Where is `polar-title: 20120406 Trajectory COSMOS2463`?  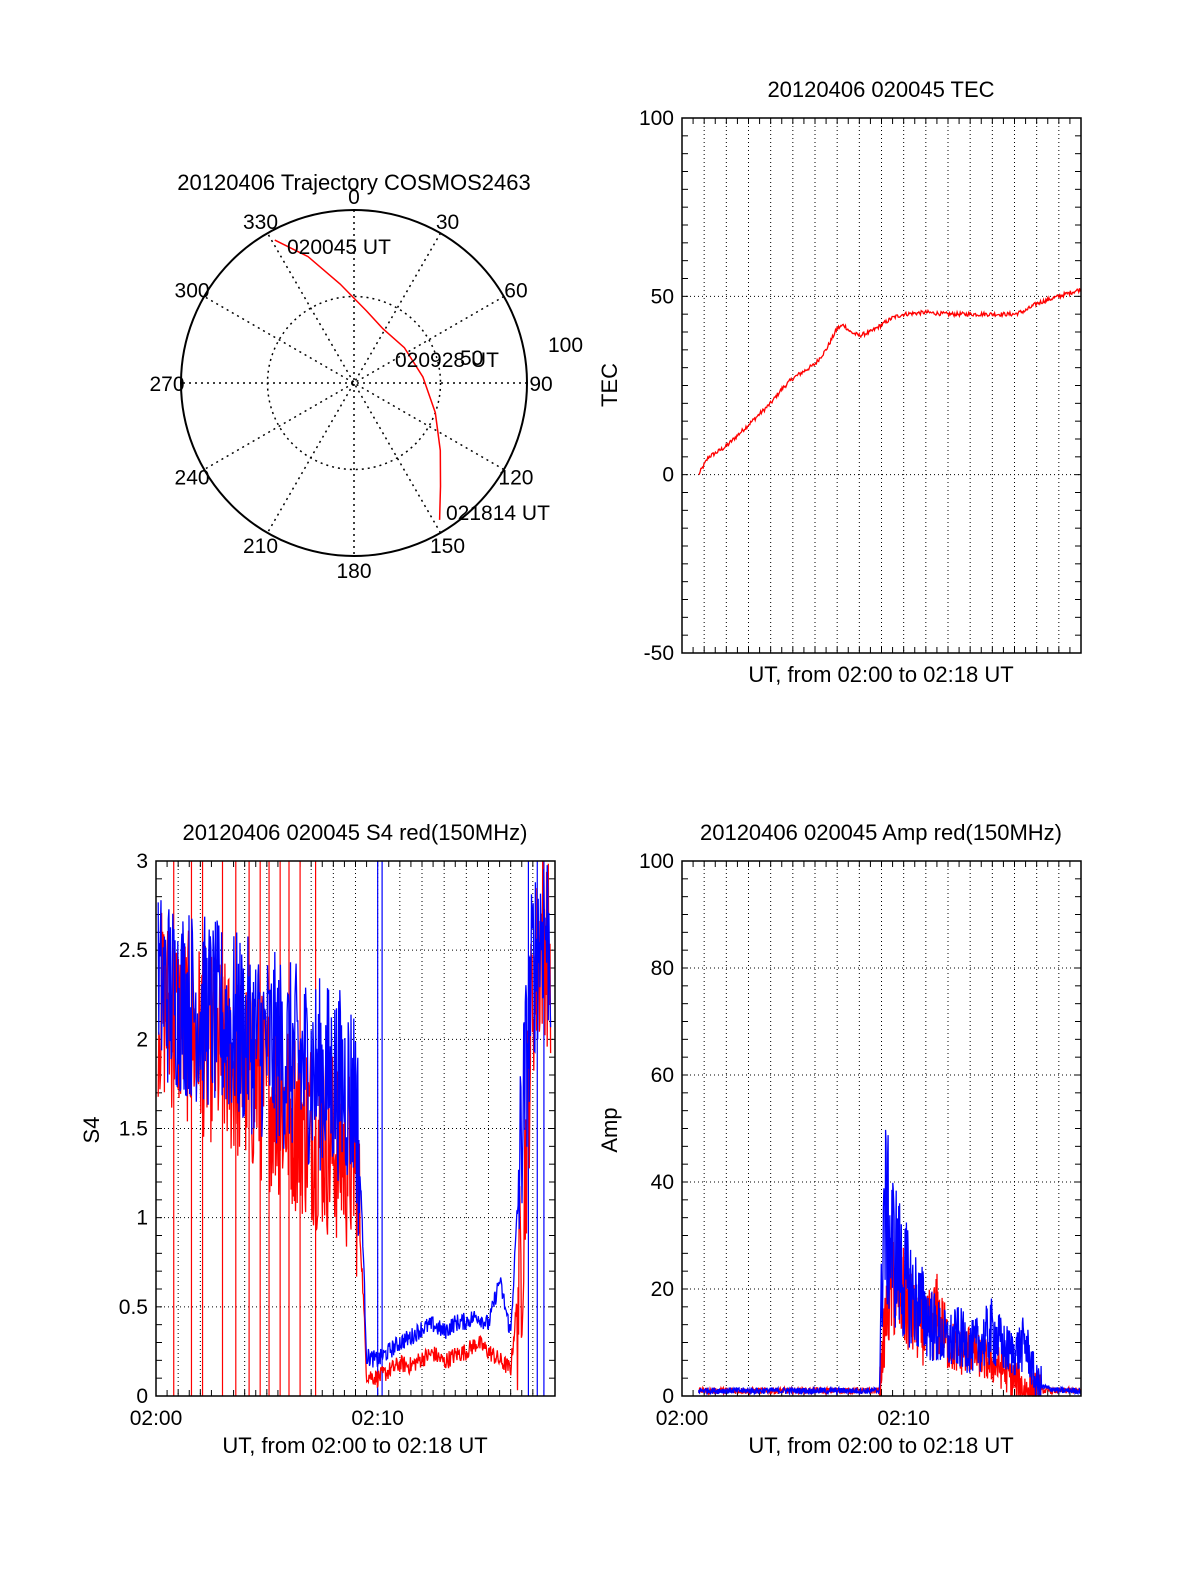 polar-title: 20120406 Trajectory COSMOS2463 is located at coordinates (353, 182).